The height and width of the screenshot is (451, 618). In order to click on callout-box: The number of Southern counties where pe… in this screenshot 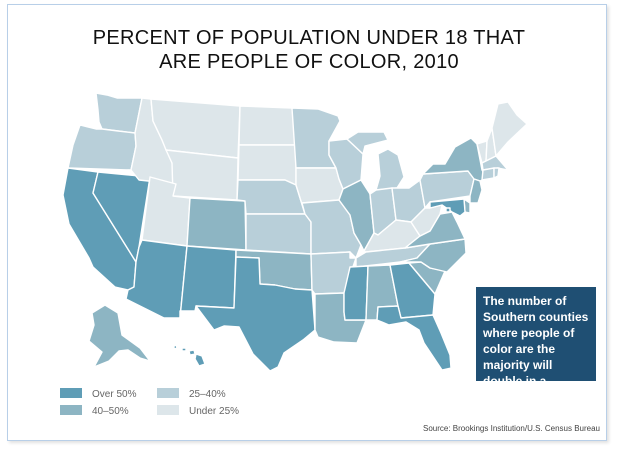, I will do `click(536, 345)`.